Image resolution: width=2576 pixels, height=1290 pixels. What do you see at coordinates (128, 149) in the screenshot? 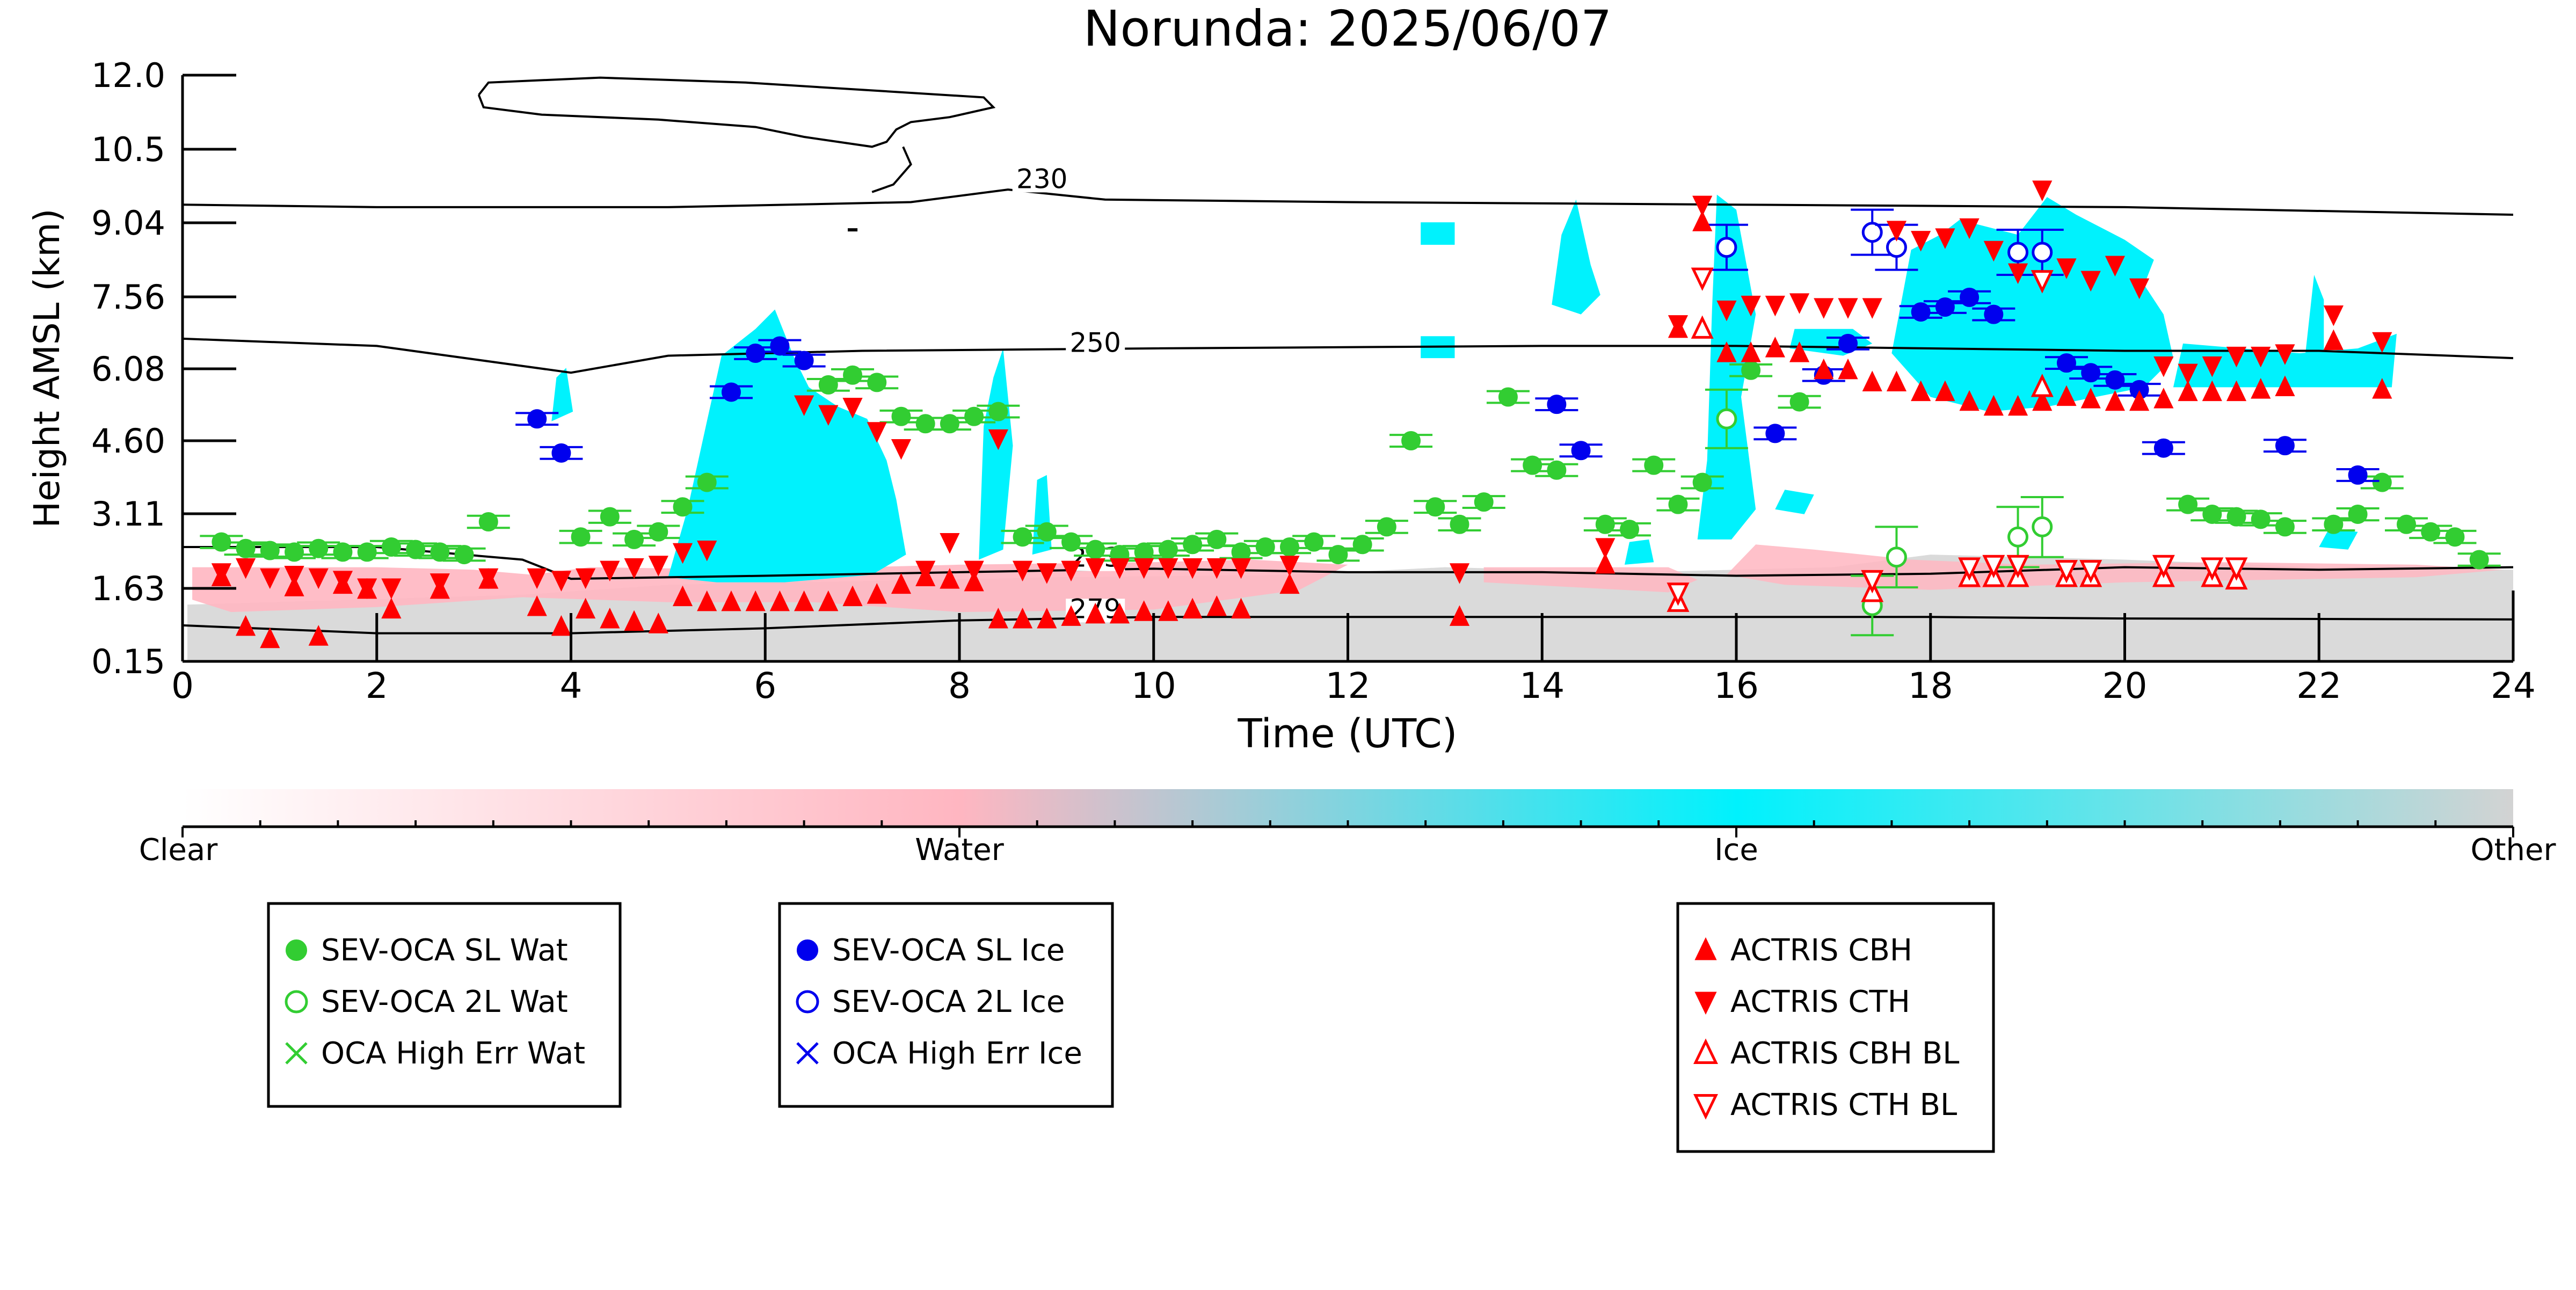
I see `y-tick-label: 10.5` at bounding box center [128, 149].